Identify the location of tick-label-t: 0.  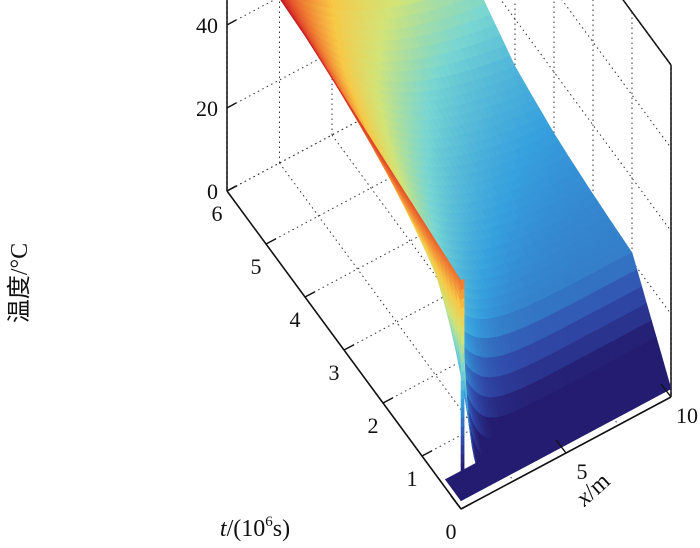
(451, 531).